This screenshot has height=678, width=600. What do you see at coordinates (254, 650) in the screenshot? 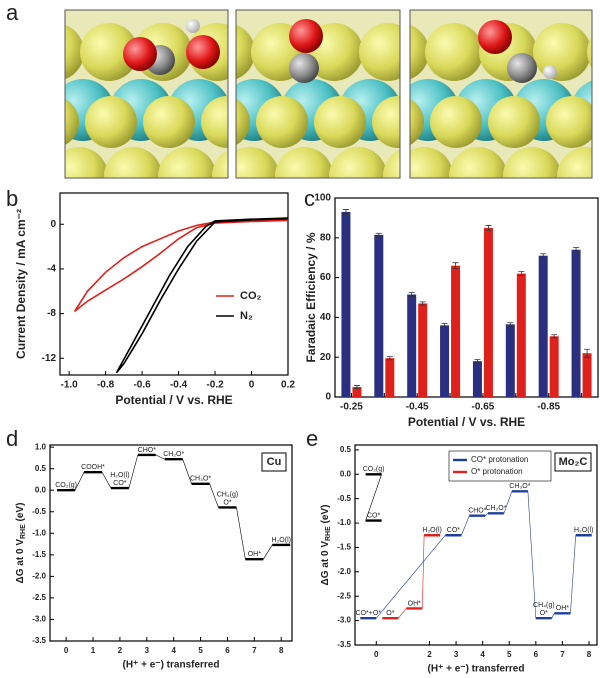
I see `x-tick-label: 7` at bounding box center [254, 650].